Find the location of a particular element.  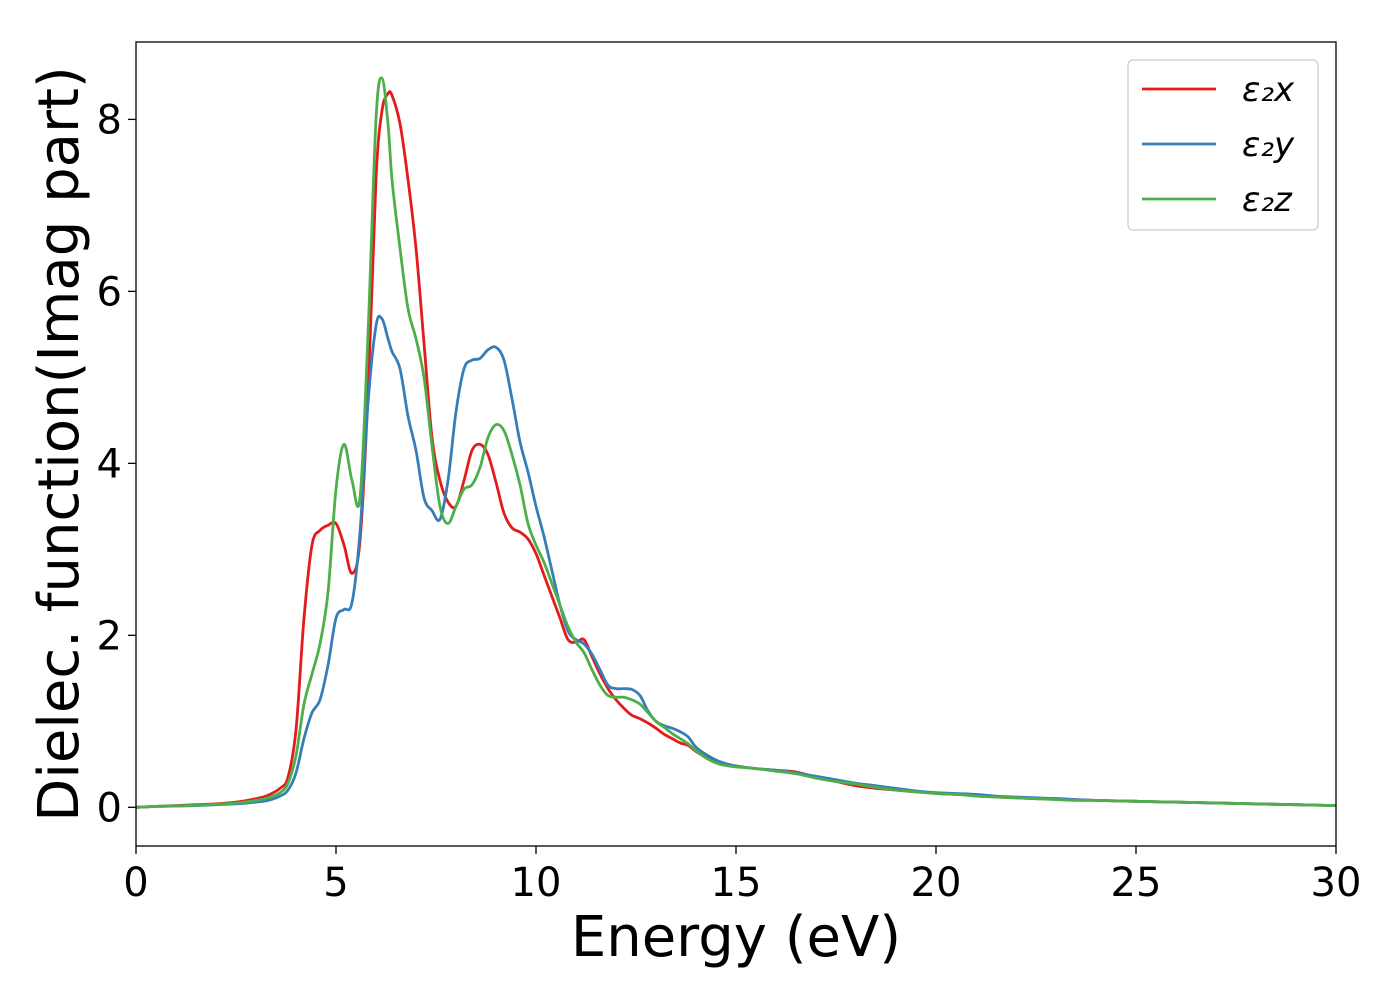

y-tick-label: 2 is located at coordinates (109, 636).